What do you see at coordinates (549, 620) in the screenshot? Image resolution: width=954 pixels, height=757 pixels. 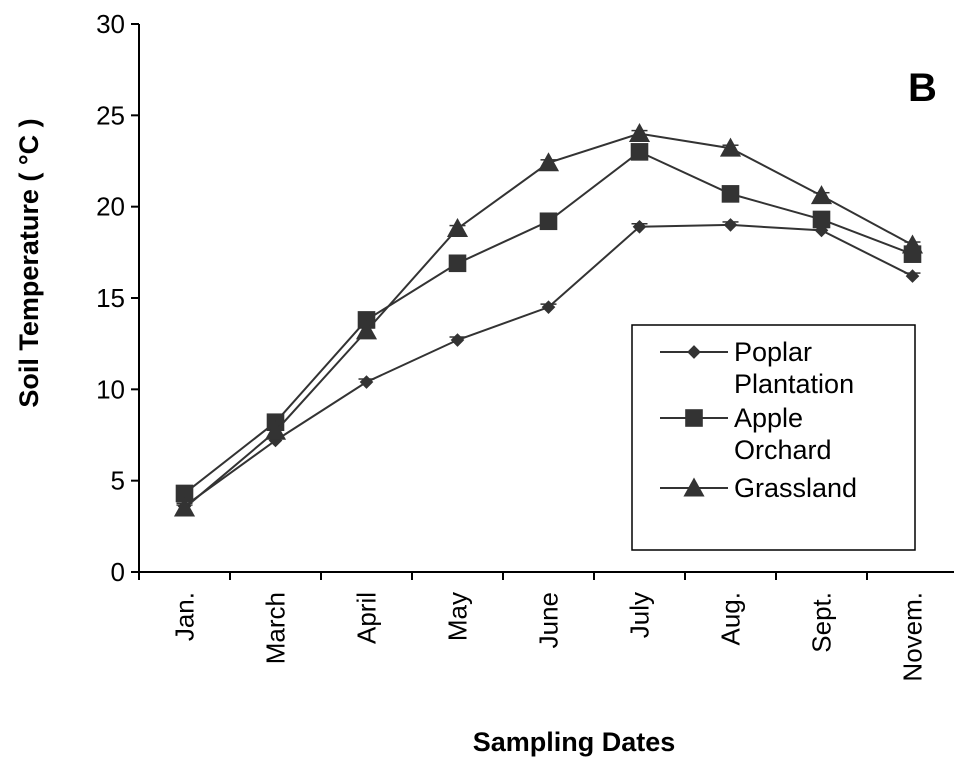 I see `x-tick-label: June` at bounding box center [549, 620].